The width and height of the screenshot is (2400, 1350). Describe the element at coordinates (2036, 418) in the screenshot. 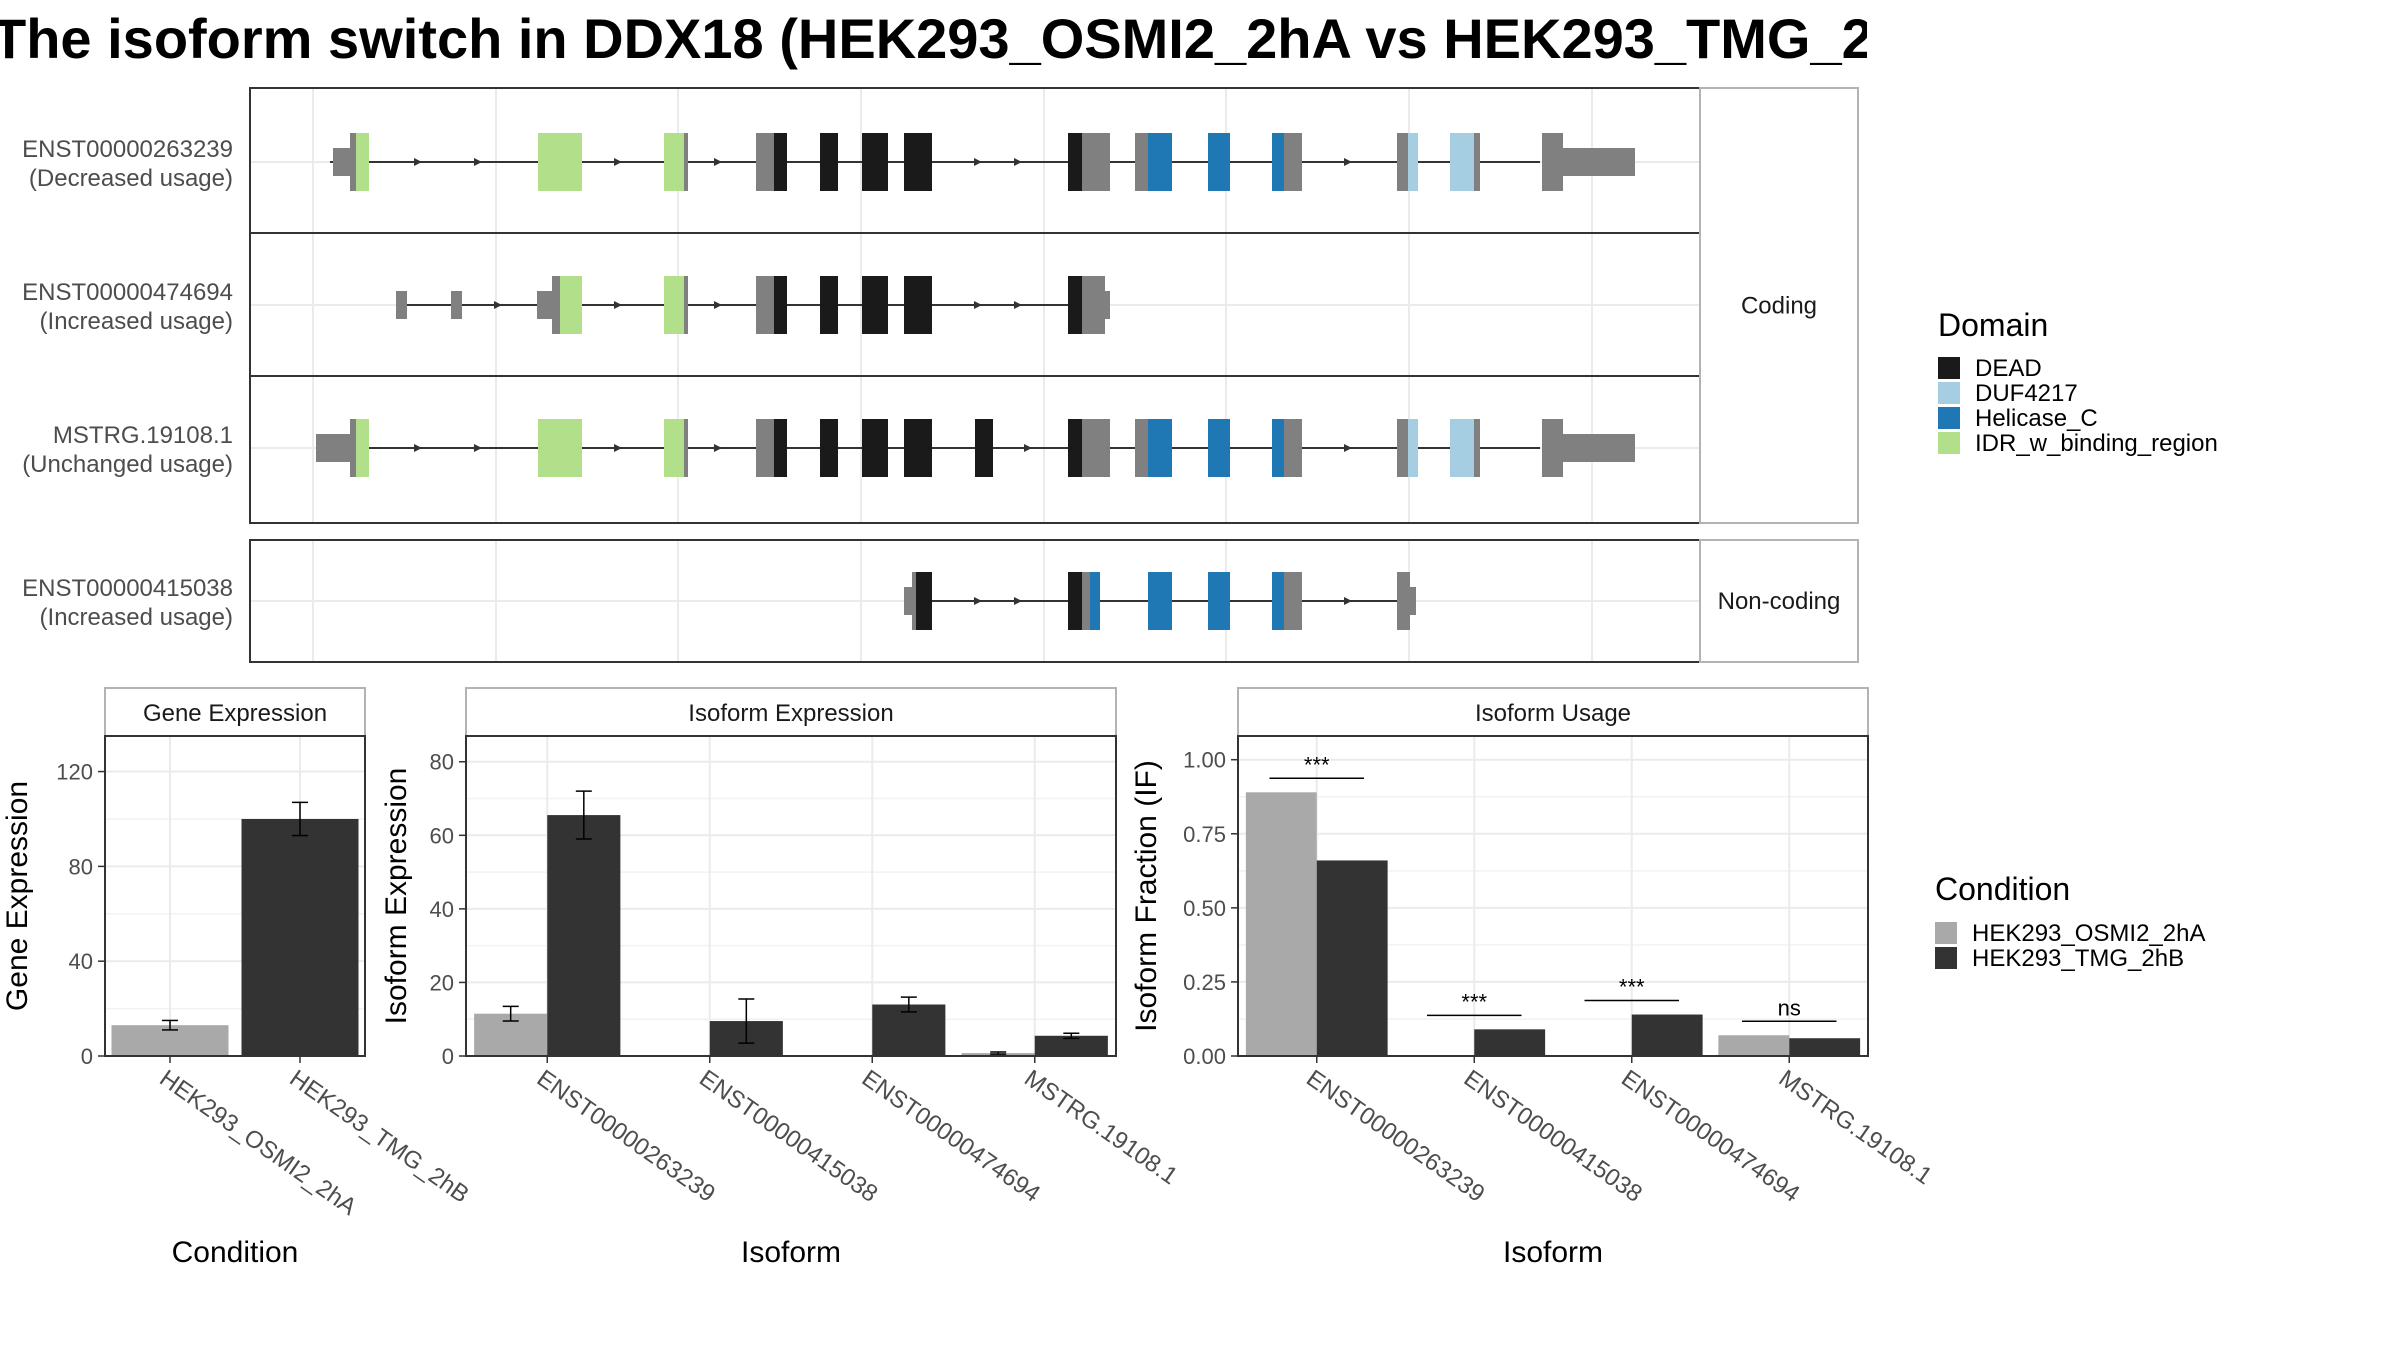

I see `domain-legend-label: Helicase_C` at that location.